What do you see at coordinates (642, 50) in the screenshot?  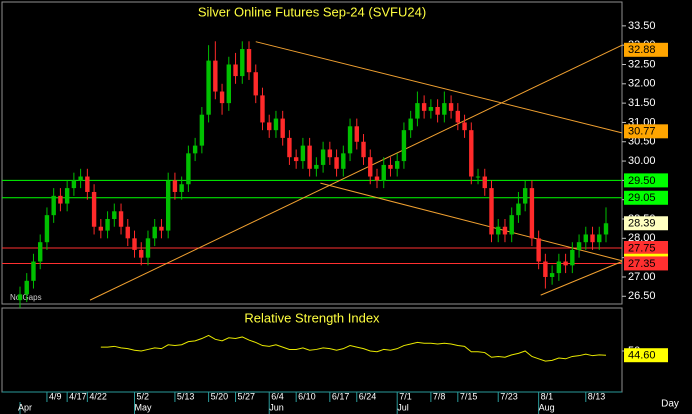 I see `level-label: 32.88` at bounding box center [642, 50].